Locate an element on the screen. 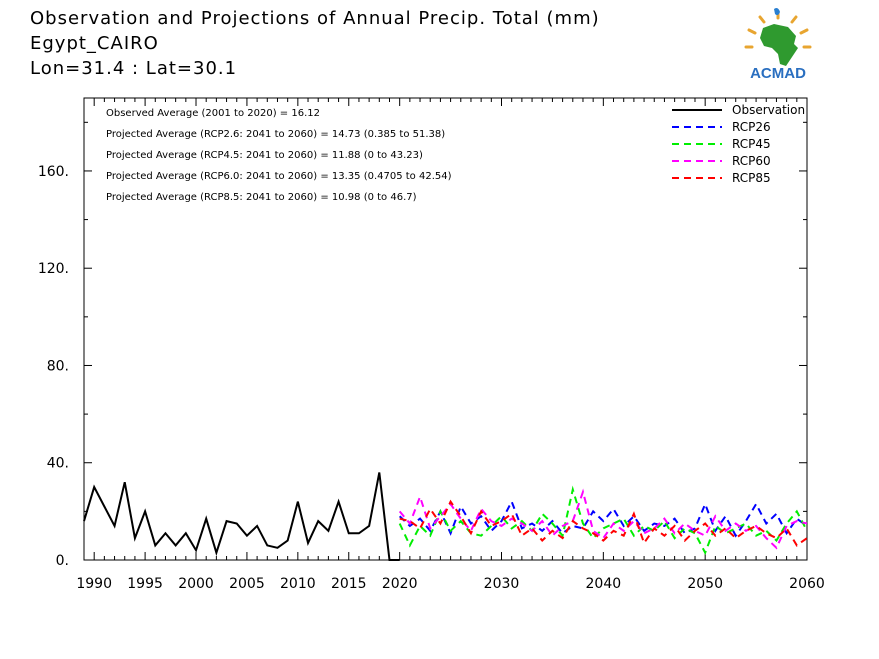 Image resolution: width=879 pixels, height=659 pixels. x-tick-label: 2060 is located at coordinates (807, 584).